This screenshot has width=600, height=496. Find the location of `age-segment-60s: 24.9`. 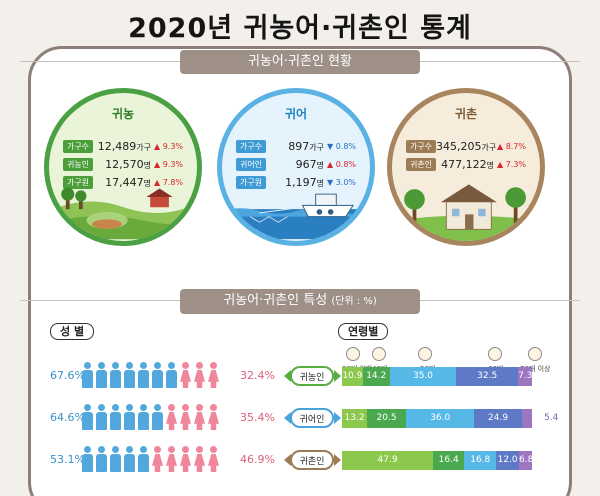

age-segment-60s: 24.9 is located at coordinates (498, 418).